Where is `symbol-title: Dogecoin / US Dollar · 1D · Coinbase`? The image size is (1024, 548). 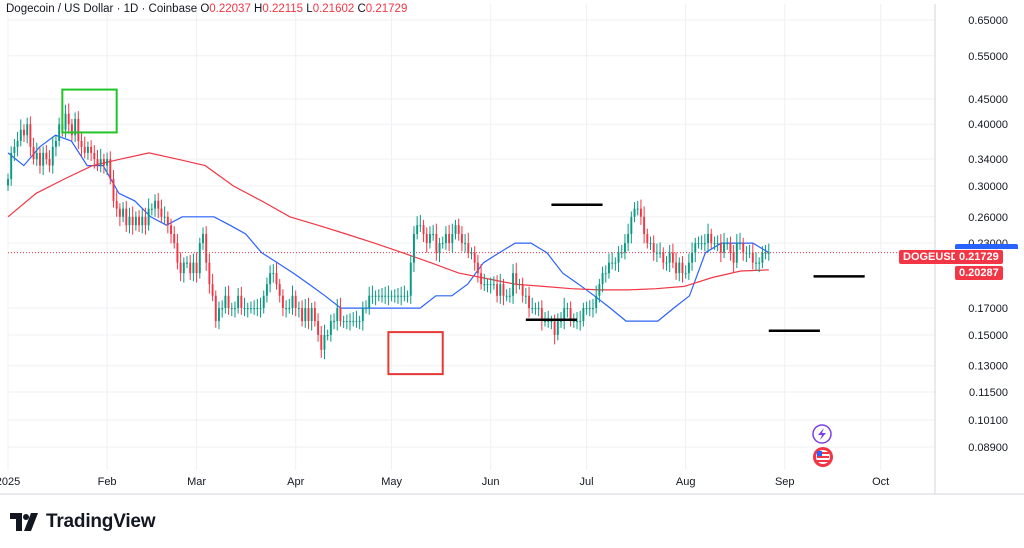 symbol-title: Dogecoin / US Dollar · 1D · Coinbase is located at coordinates (102, 9).